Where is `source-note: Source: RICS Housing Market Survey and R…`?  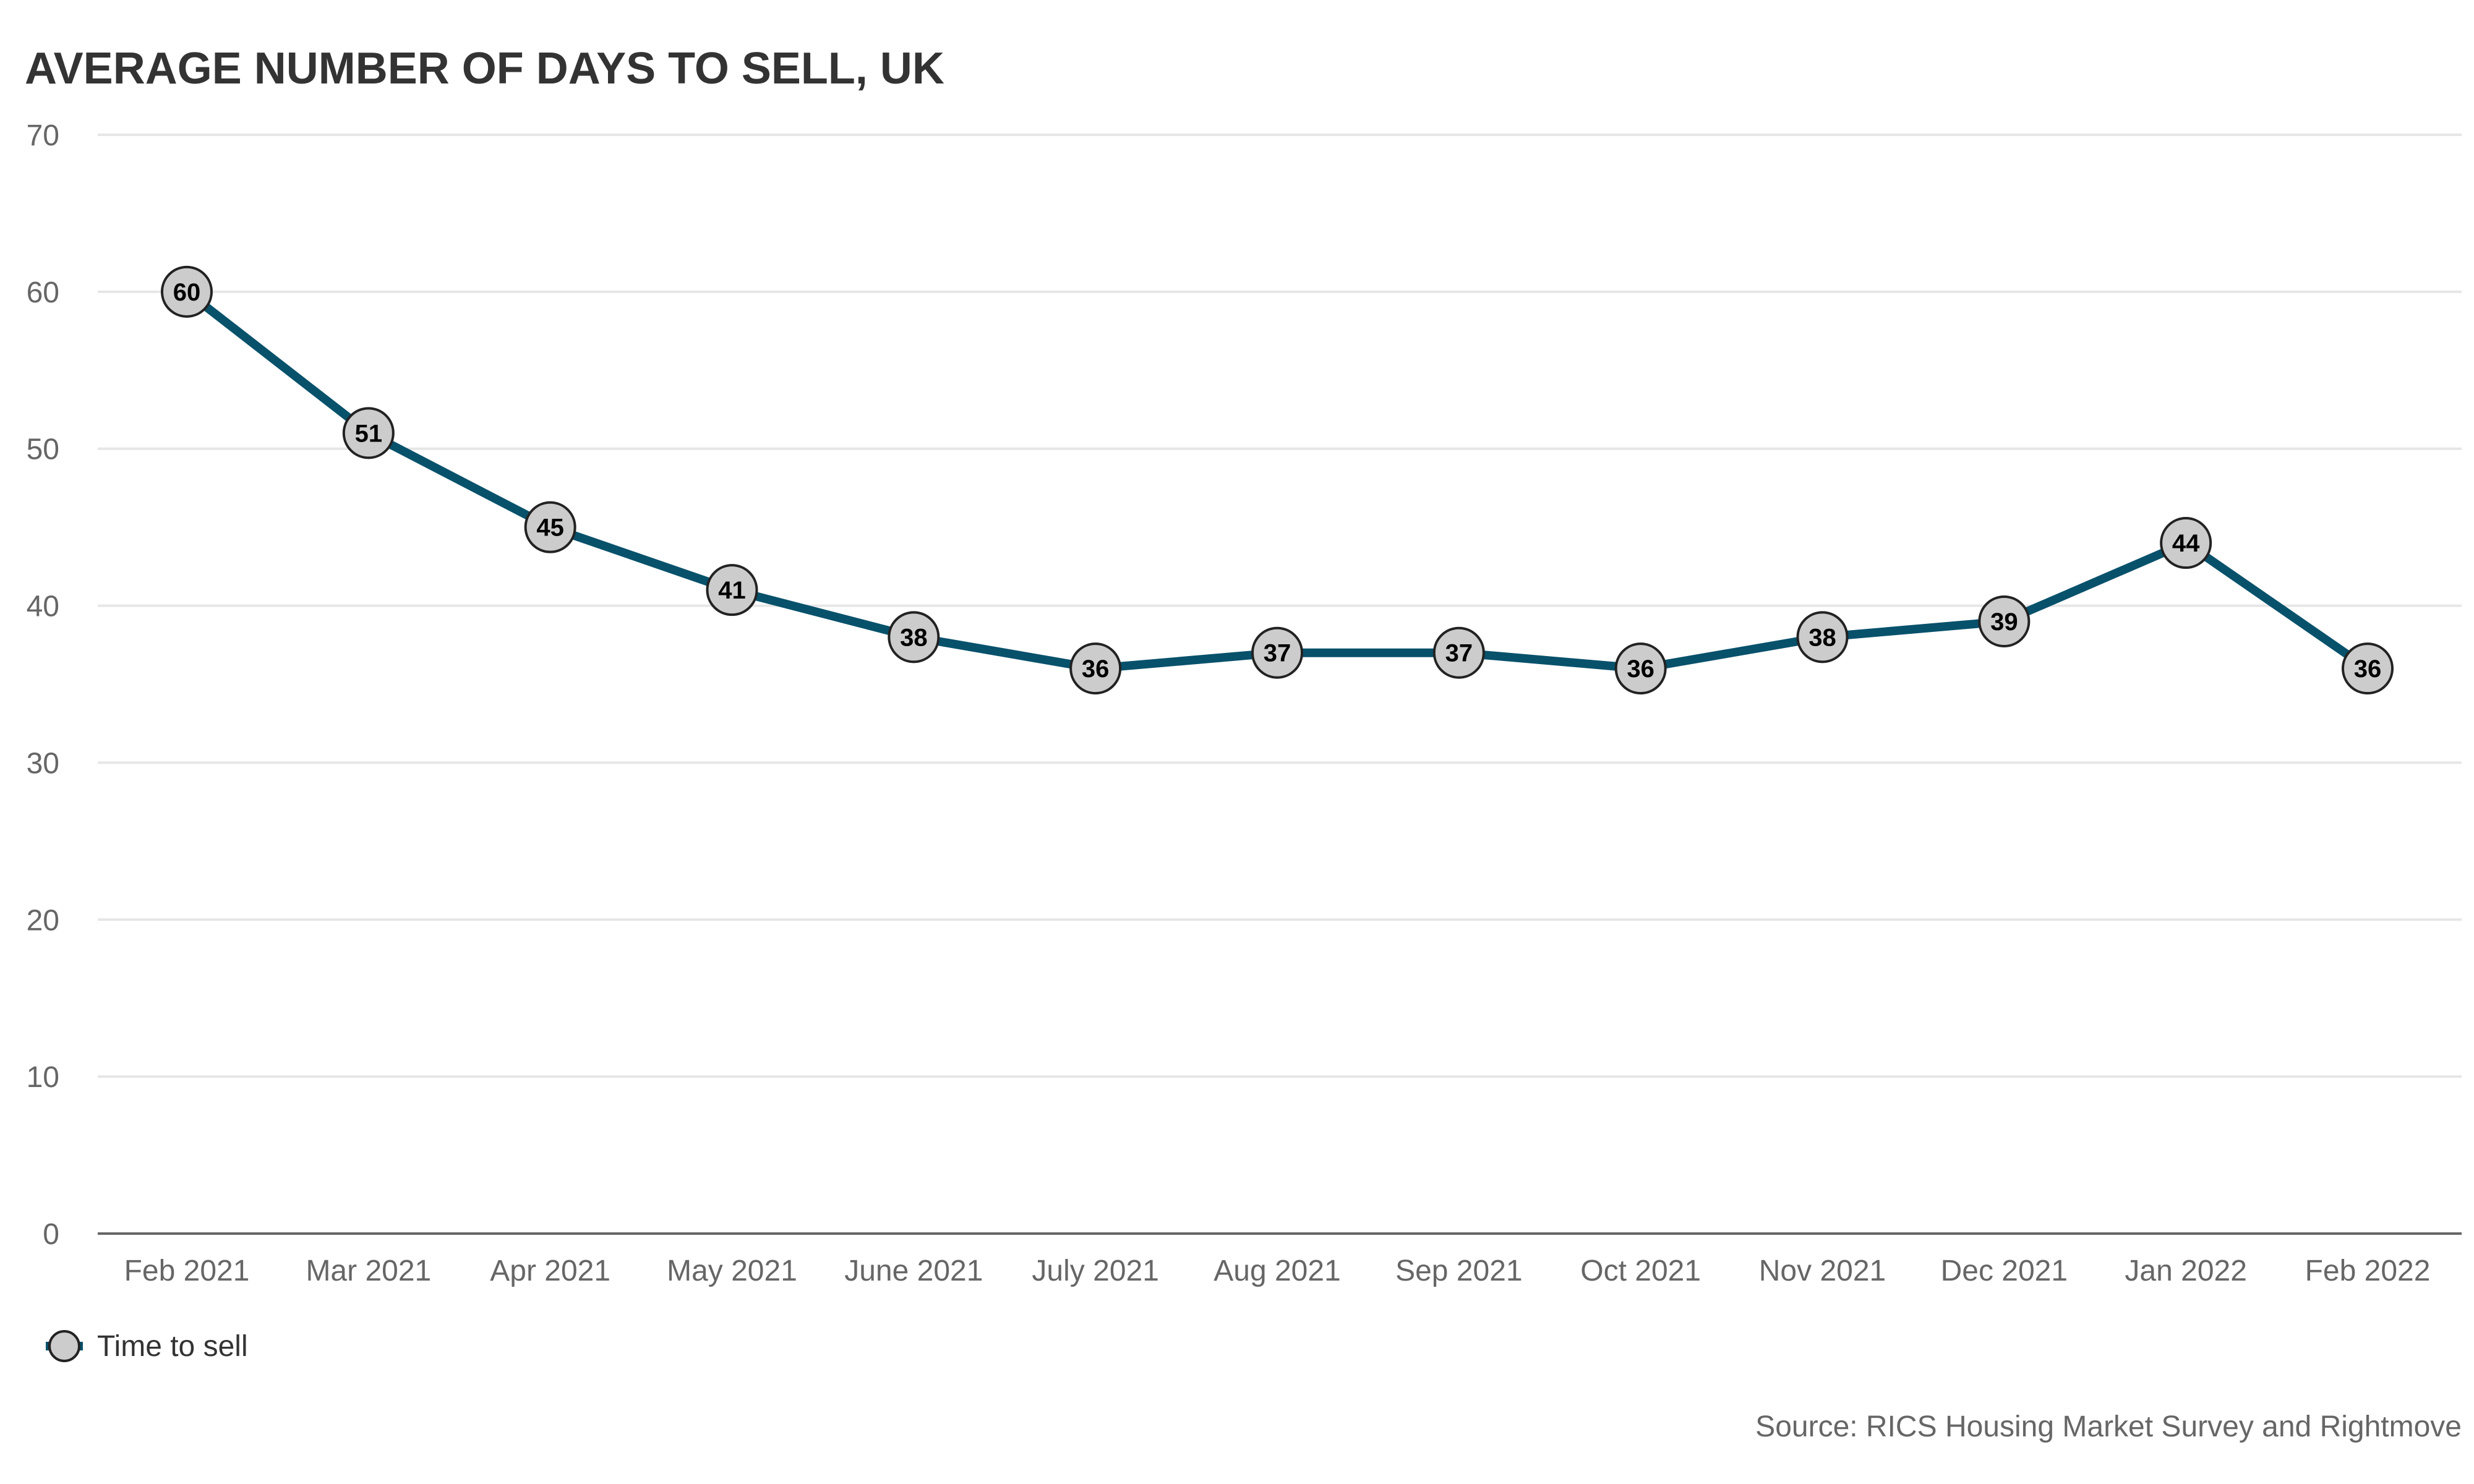 source-note: Source: RICS Housing Market Survey and R… is located at coordinates (2108, 1426).